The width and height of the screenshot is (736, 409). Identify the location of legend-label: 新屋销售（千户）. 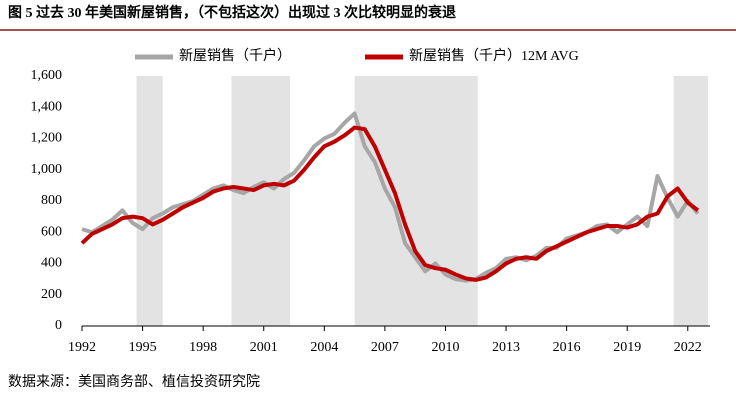
(235, 55).